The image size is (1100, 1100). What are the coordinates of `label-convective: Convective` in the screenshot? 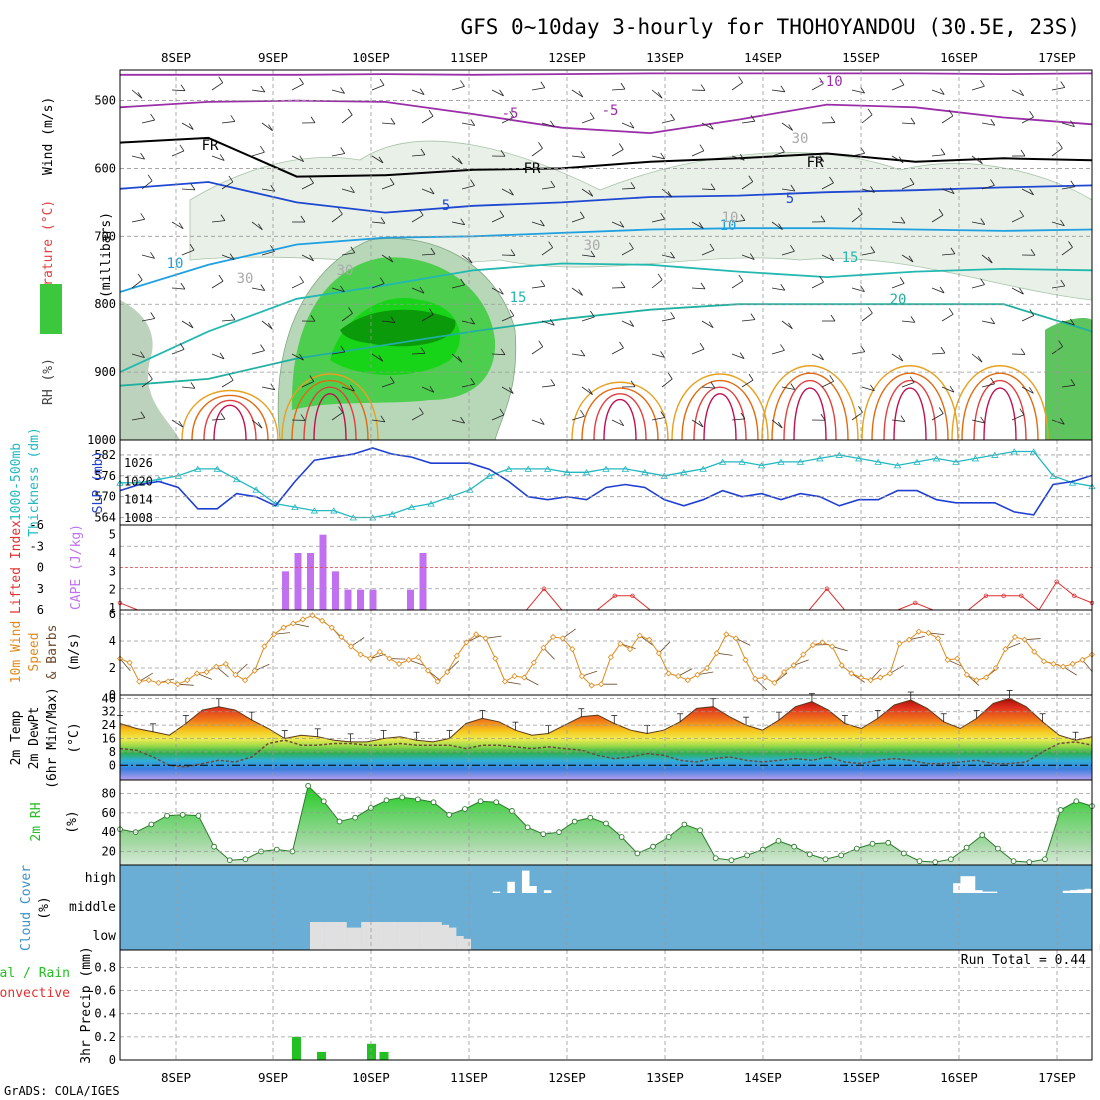 It's located at (35, 993).